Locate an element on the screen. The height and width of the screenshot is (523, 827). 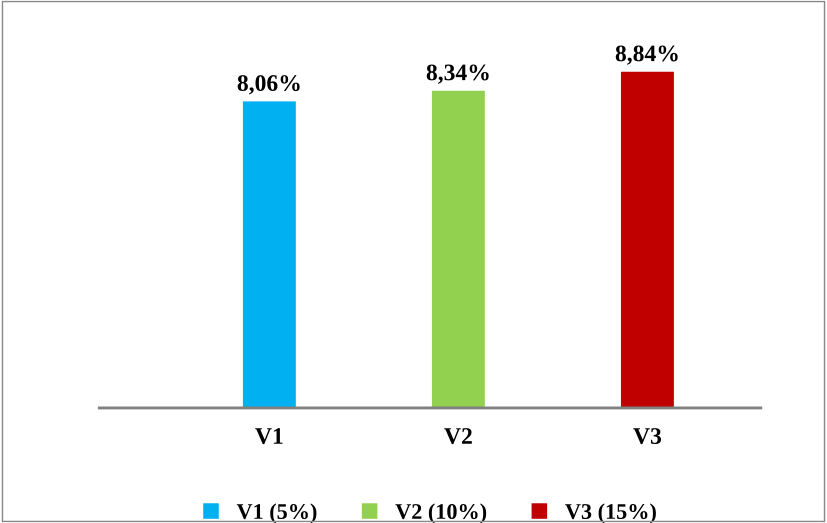
x-tick-label: V1 is located at coordinates (269, 436).